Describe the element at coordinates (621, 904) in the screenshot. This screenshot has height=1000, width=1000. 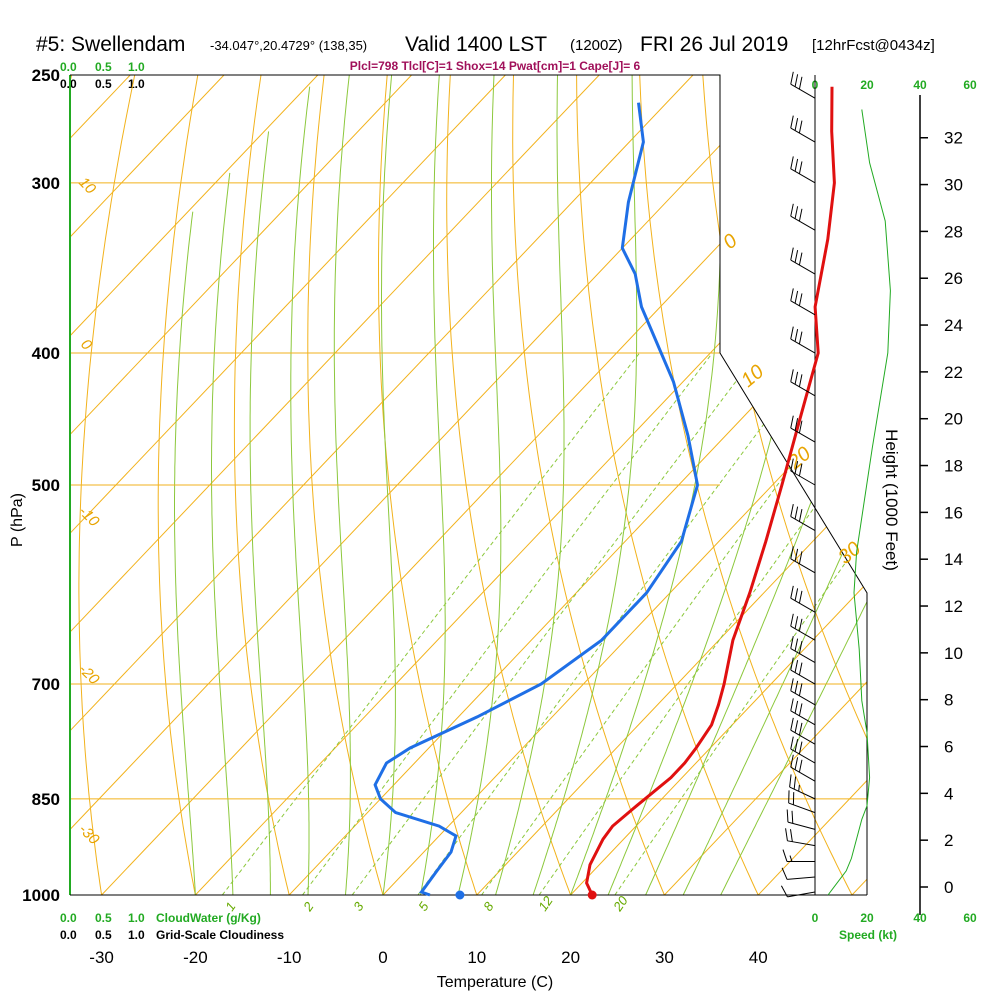
I see `mixing-ratio-label: 20` at that location.